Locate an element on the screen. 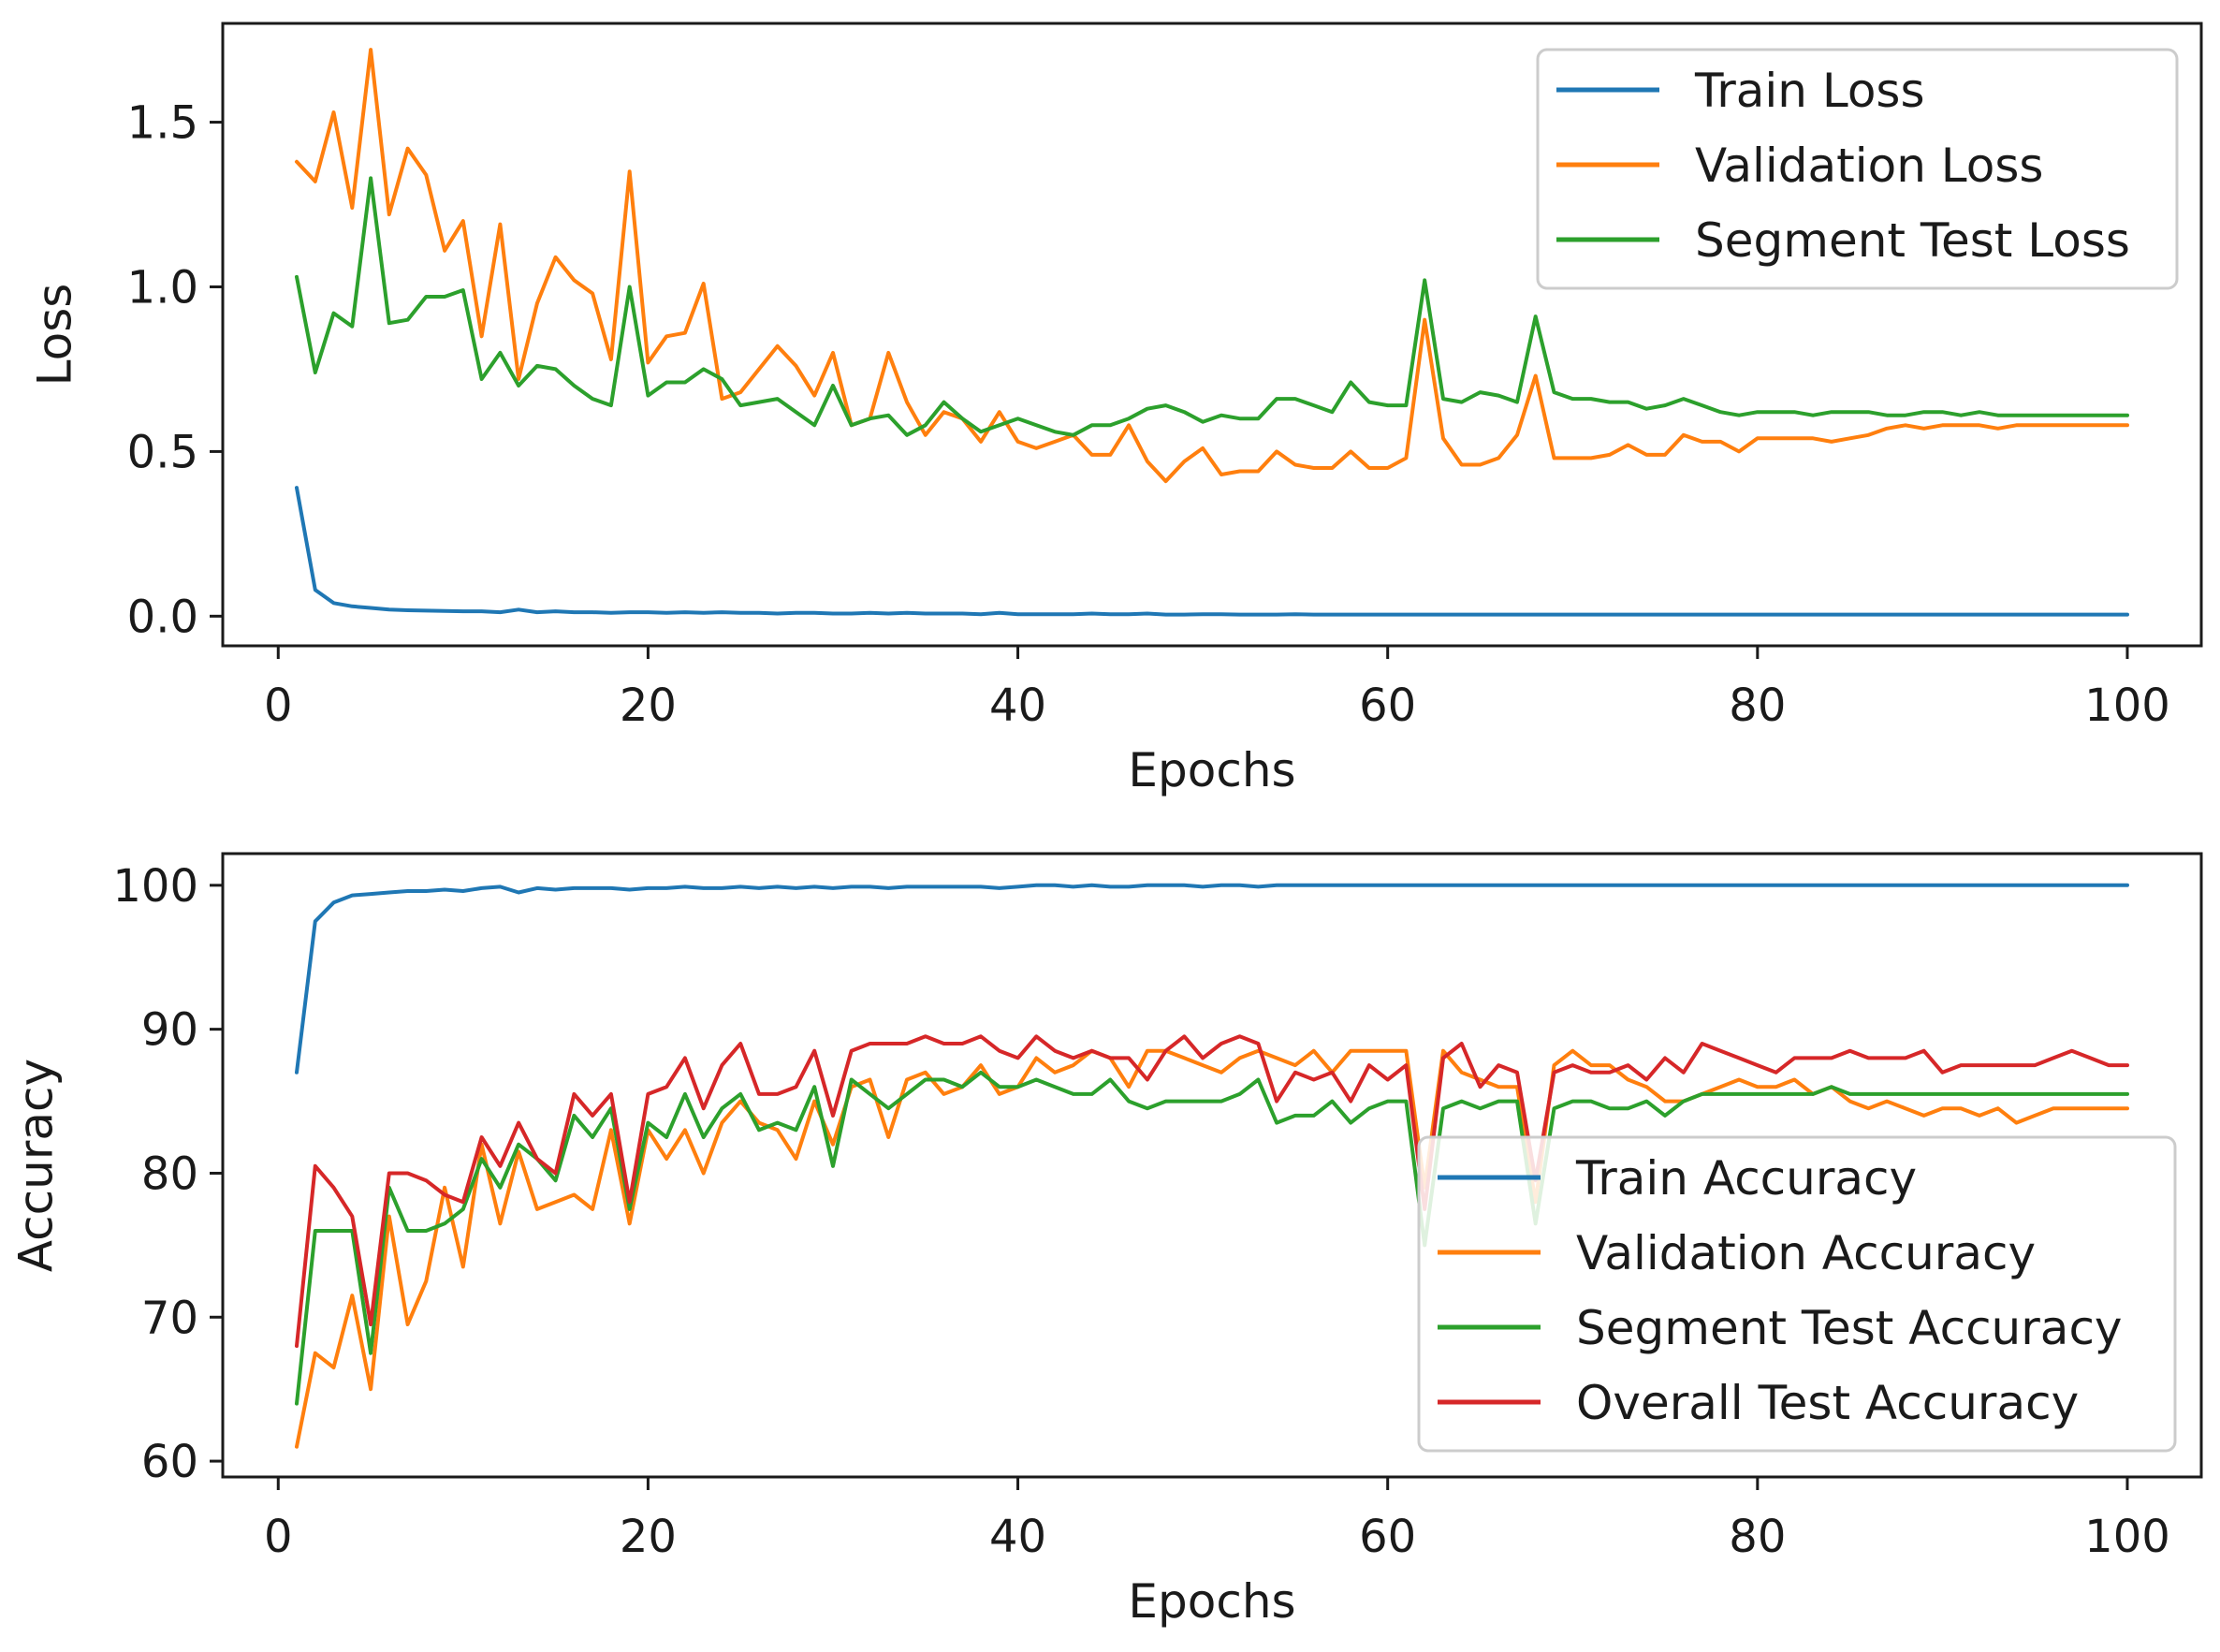 This screenshot has height=1652, width=2220. y-tick-label: 90 is located at coordinates (169, 1031).